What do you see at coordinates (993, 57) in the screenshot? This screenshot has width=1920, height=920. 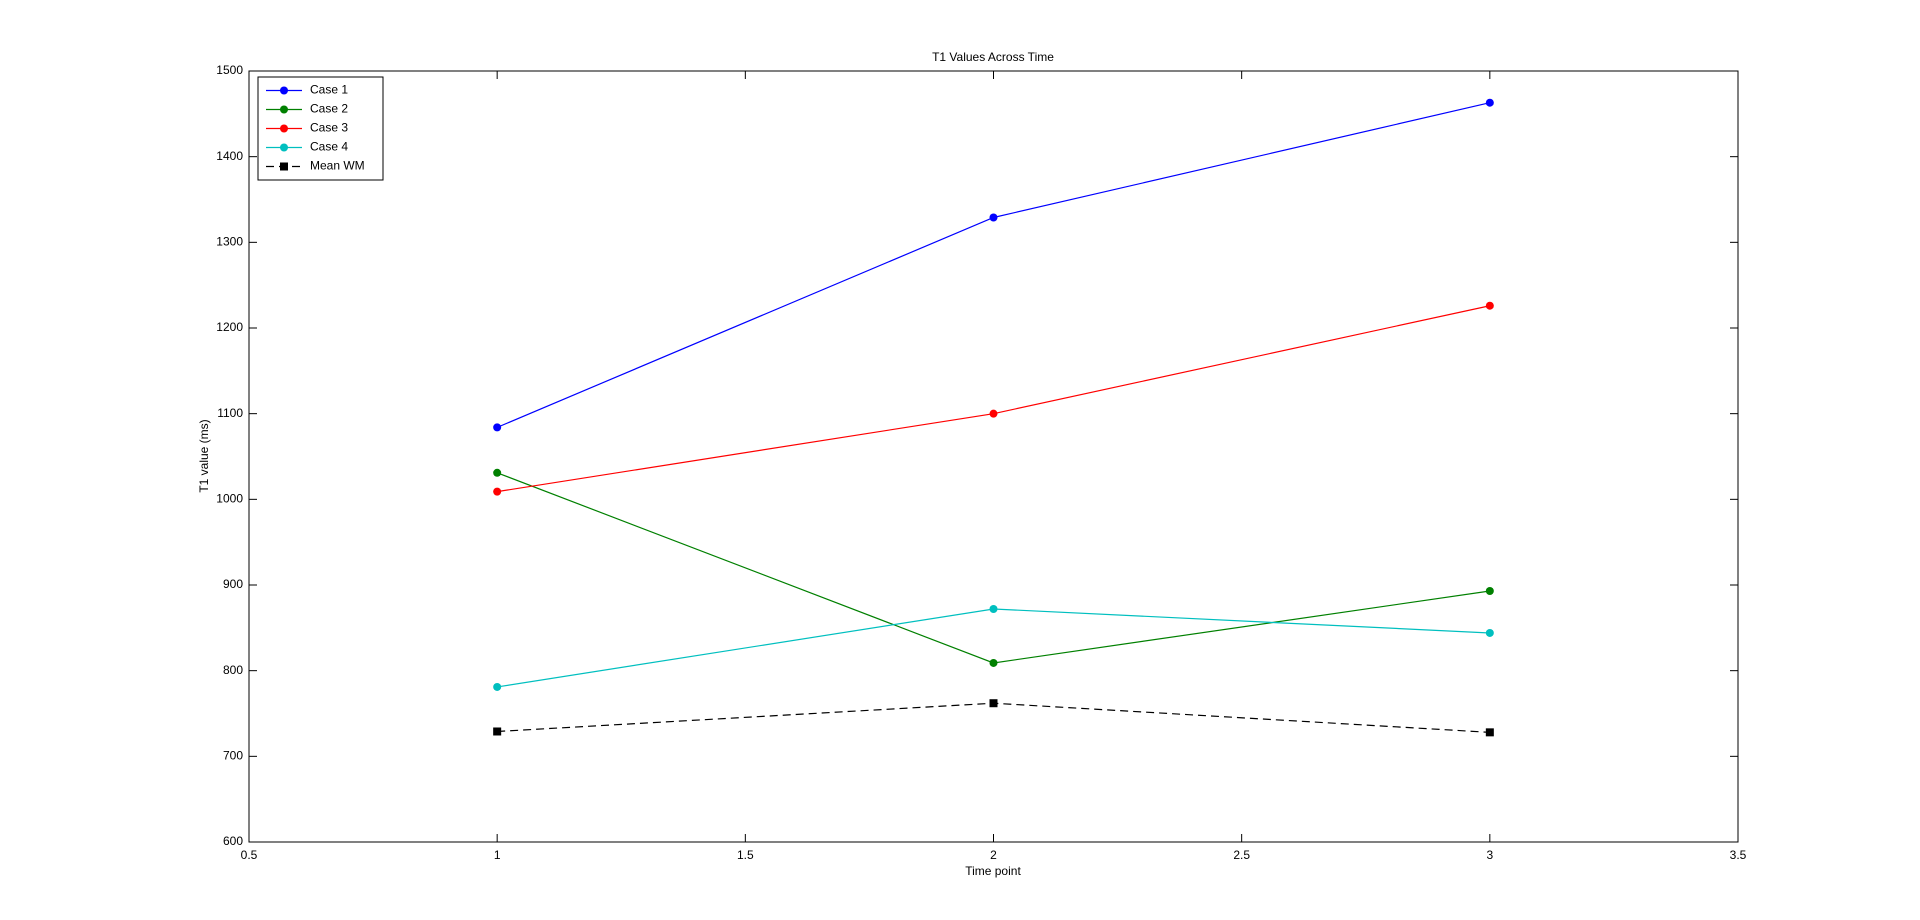 I see `chart-title: T1 Values Across Time` at bounding box center [993, 57].